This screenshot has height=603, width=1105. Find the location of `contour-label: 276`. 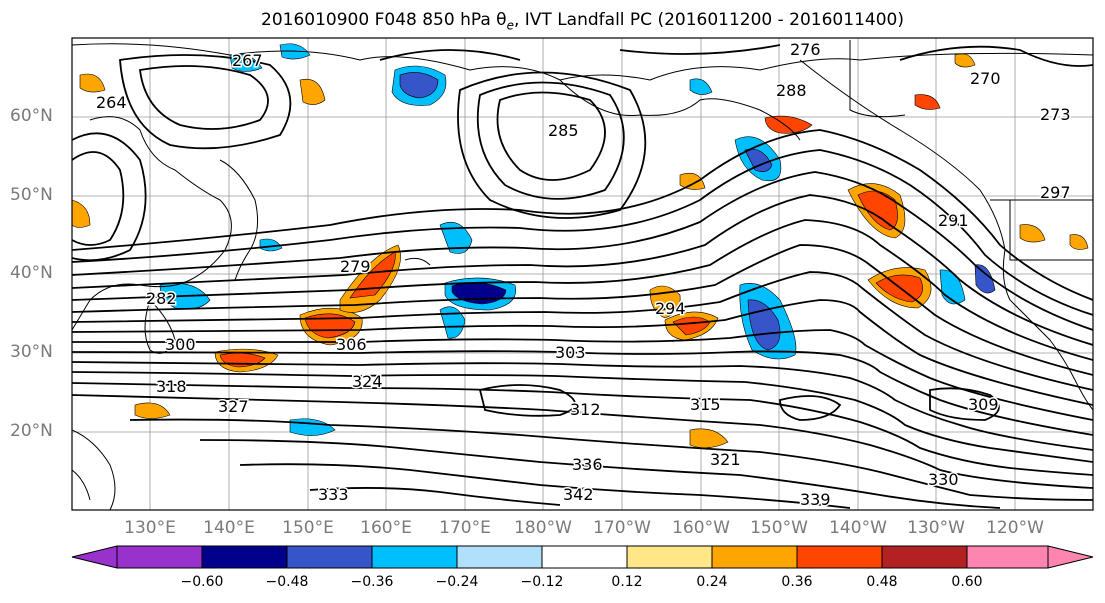

contour-label: 276 is located at coordinates (805, 49).